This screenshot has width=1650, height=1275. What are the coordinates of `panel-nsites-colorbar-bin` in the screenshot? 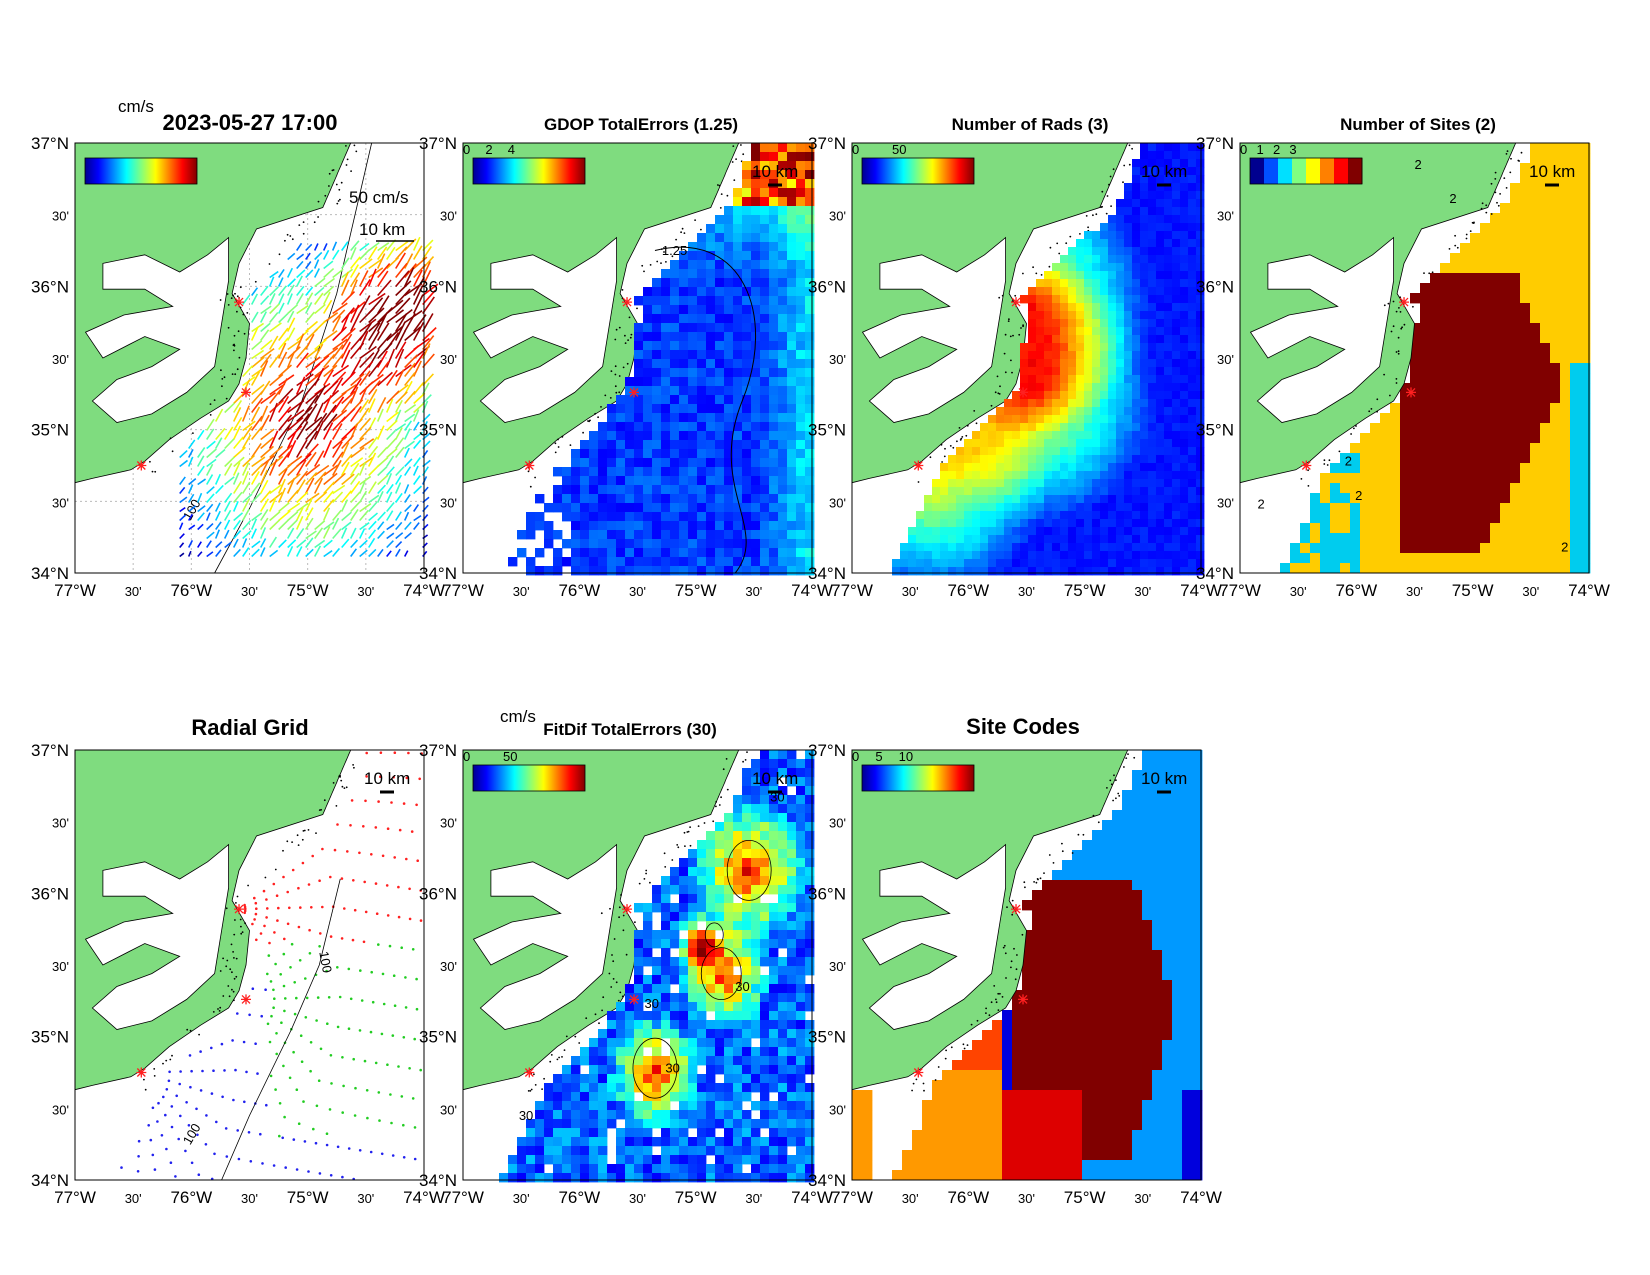 It's located at (1355, 171).